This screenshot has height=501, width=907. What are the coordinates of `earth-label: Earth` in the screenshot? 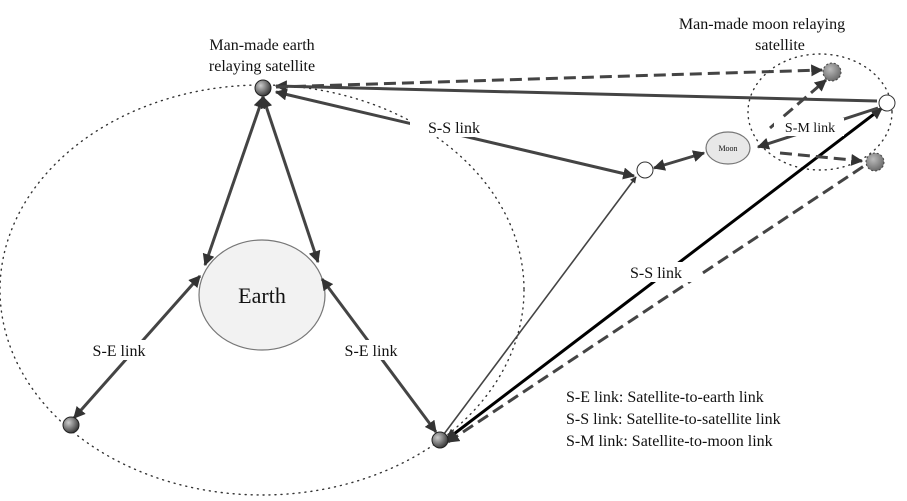 It's located at (262, 295).